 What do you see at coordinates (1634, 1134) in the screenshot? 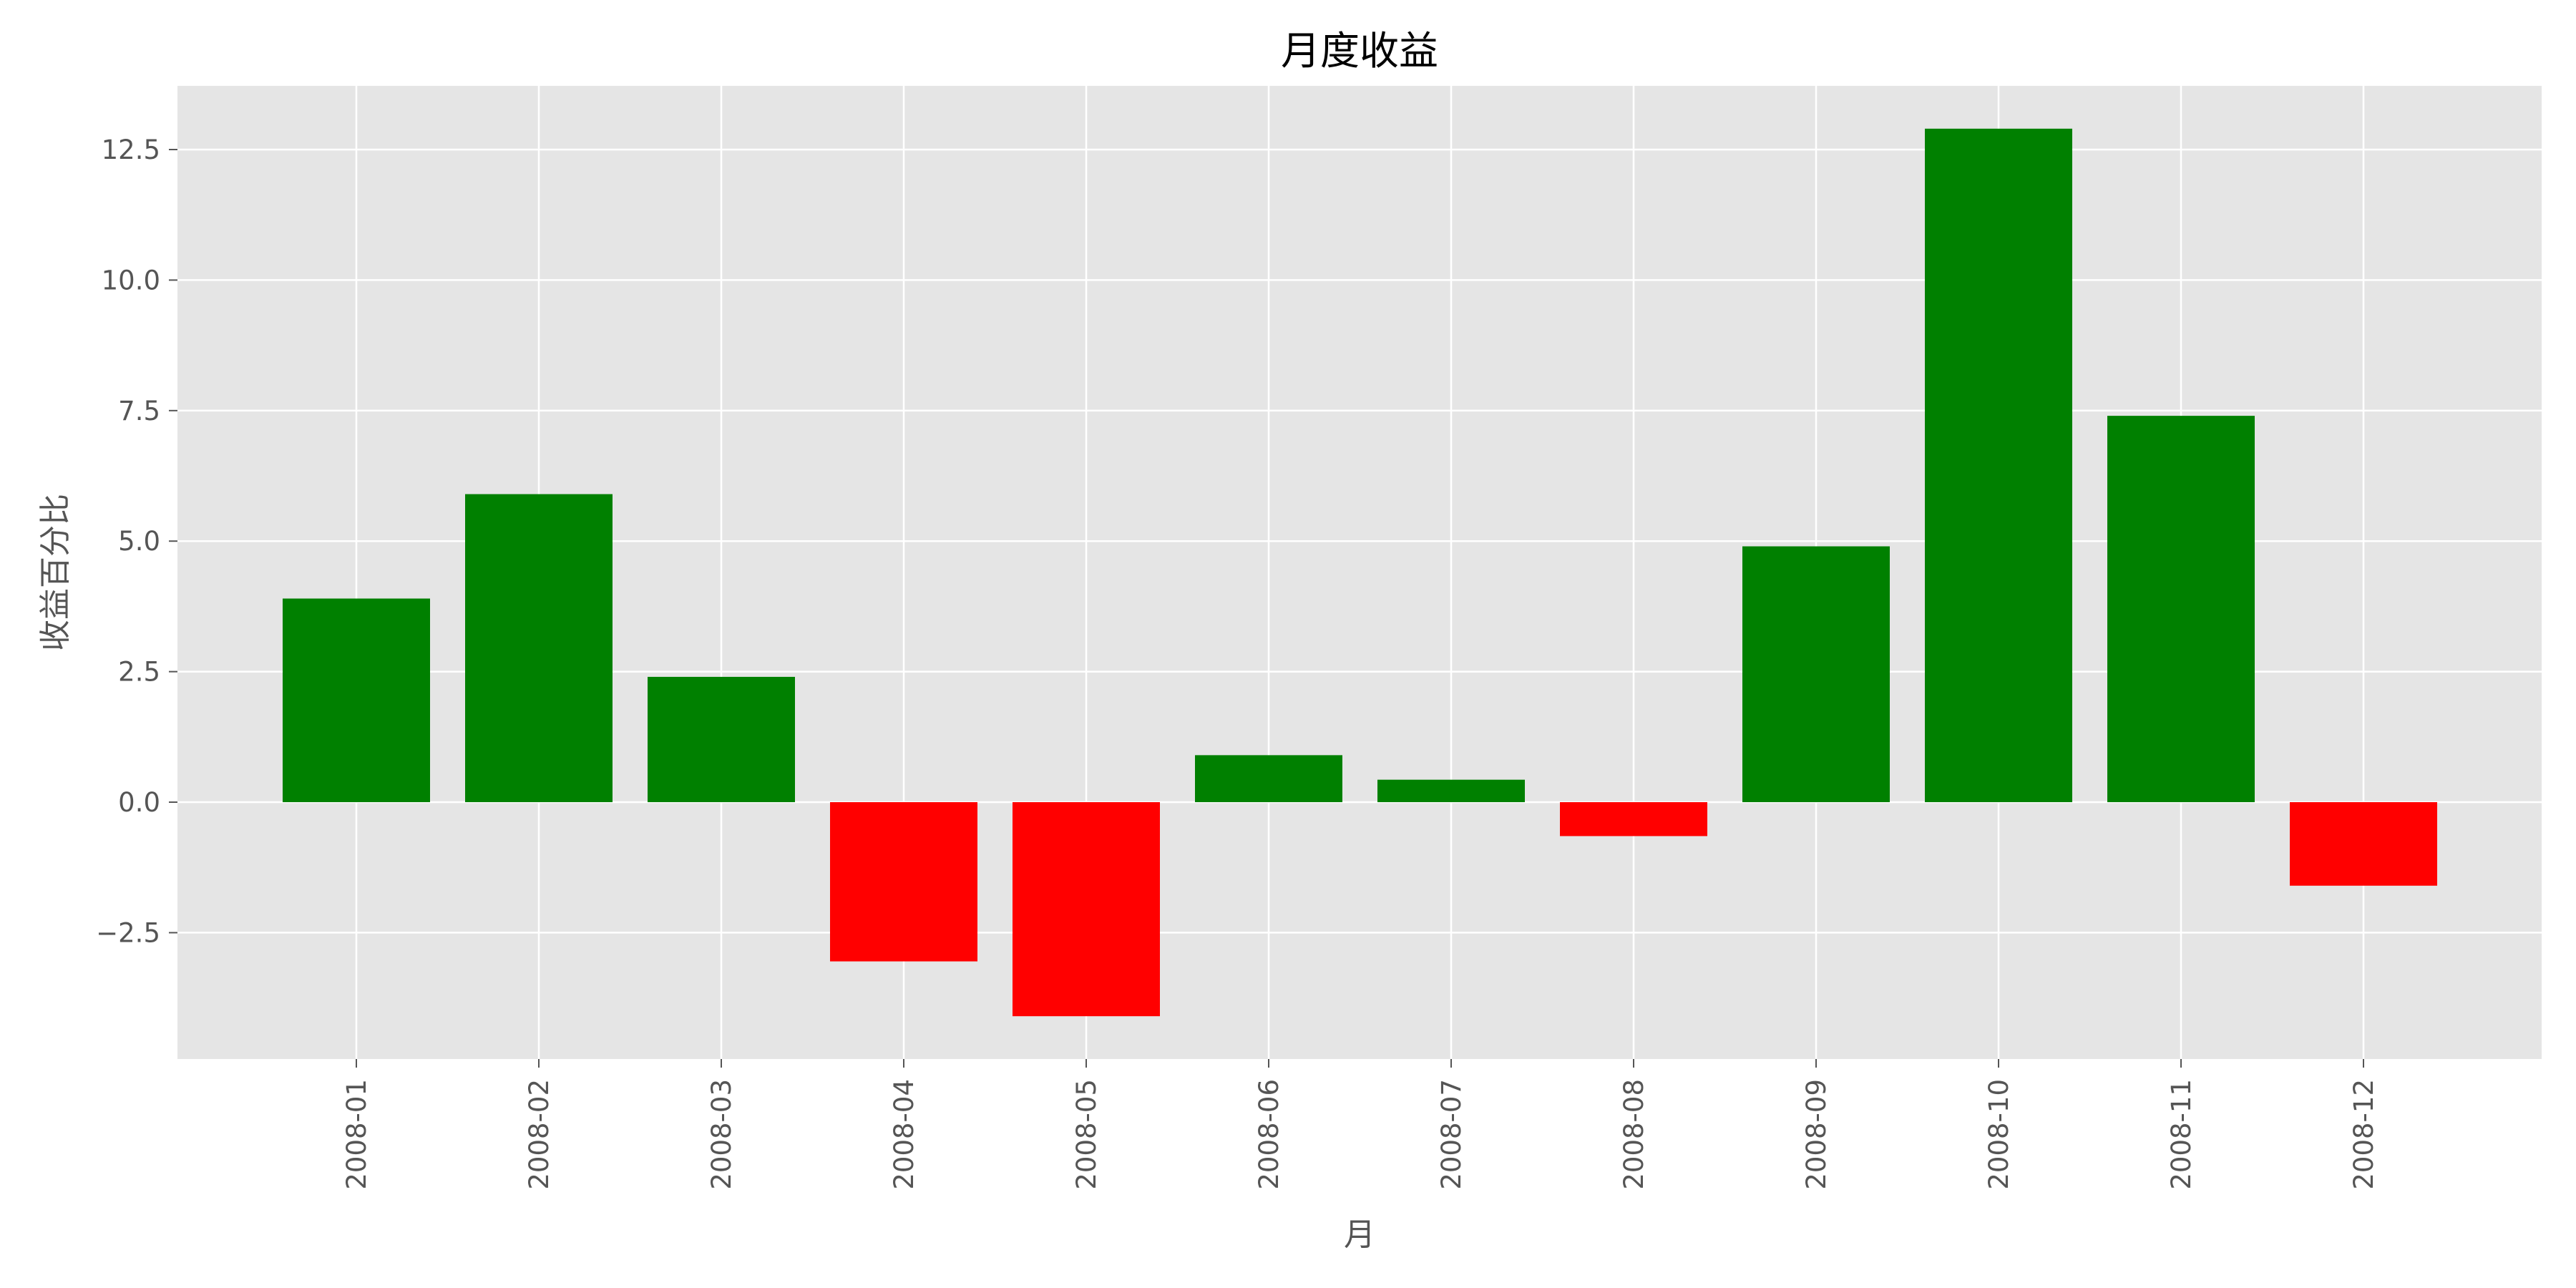
I see `x-tick-label: 2008-08` at bounding box center [1634, 1134].